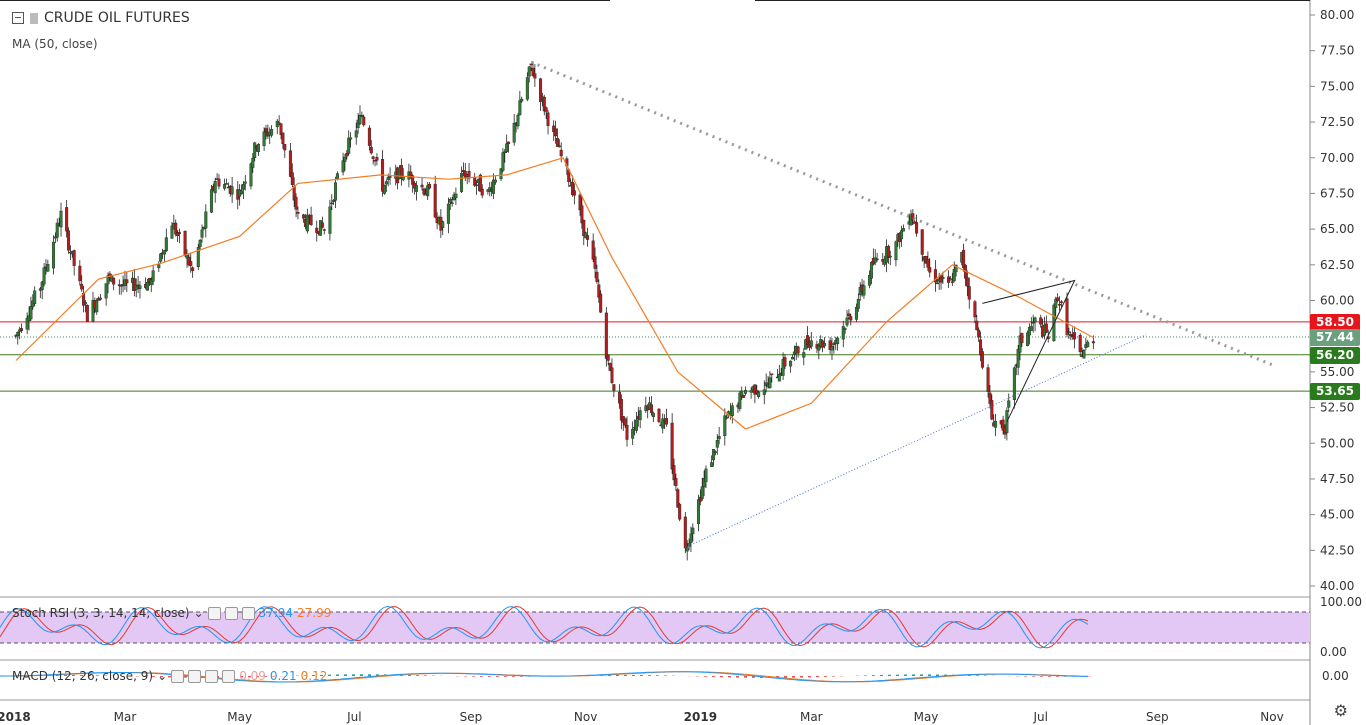 Image resolution: width=1366 pixels, height=725 pixels. What do you see at coordinates (1337, 15) in the screenshot?
I see `price-tick-label: 80.00` at bounding box center [1337, 15].